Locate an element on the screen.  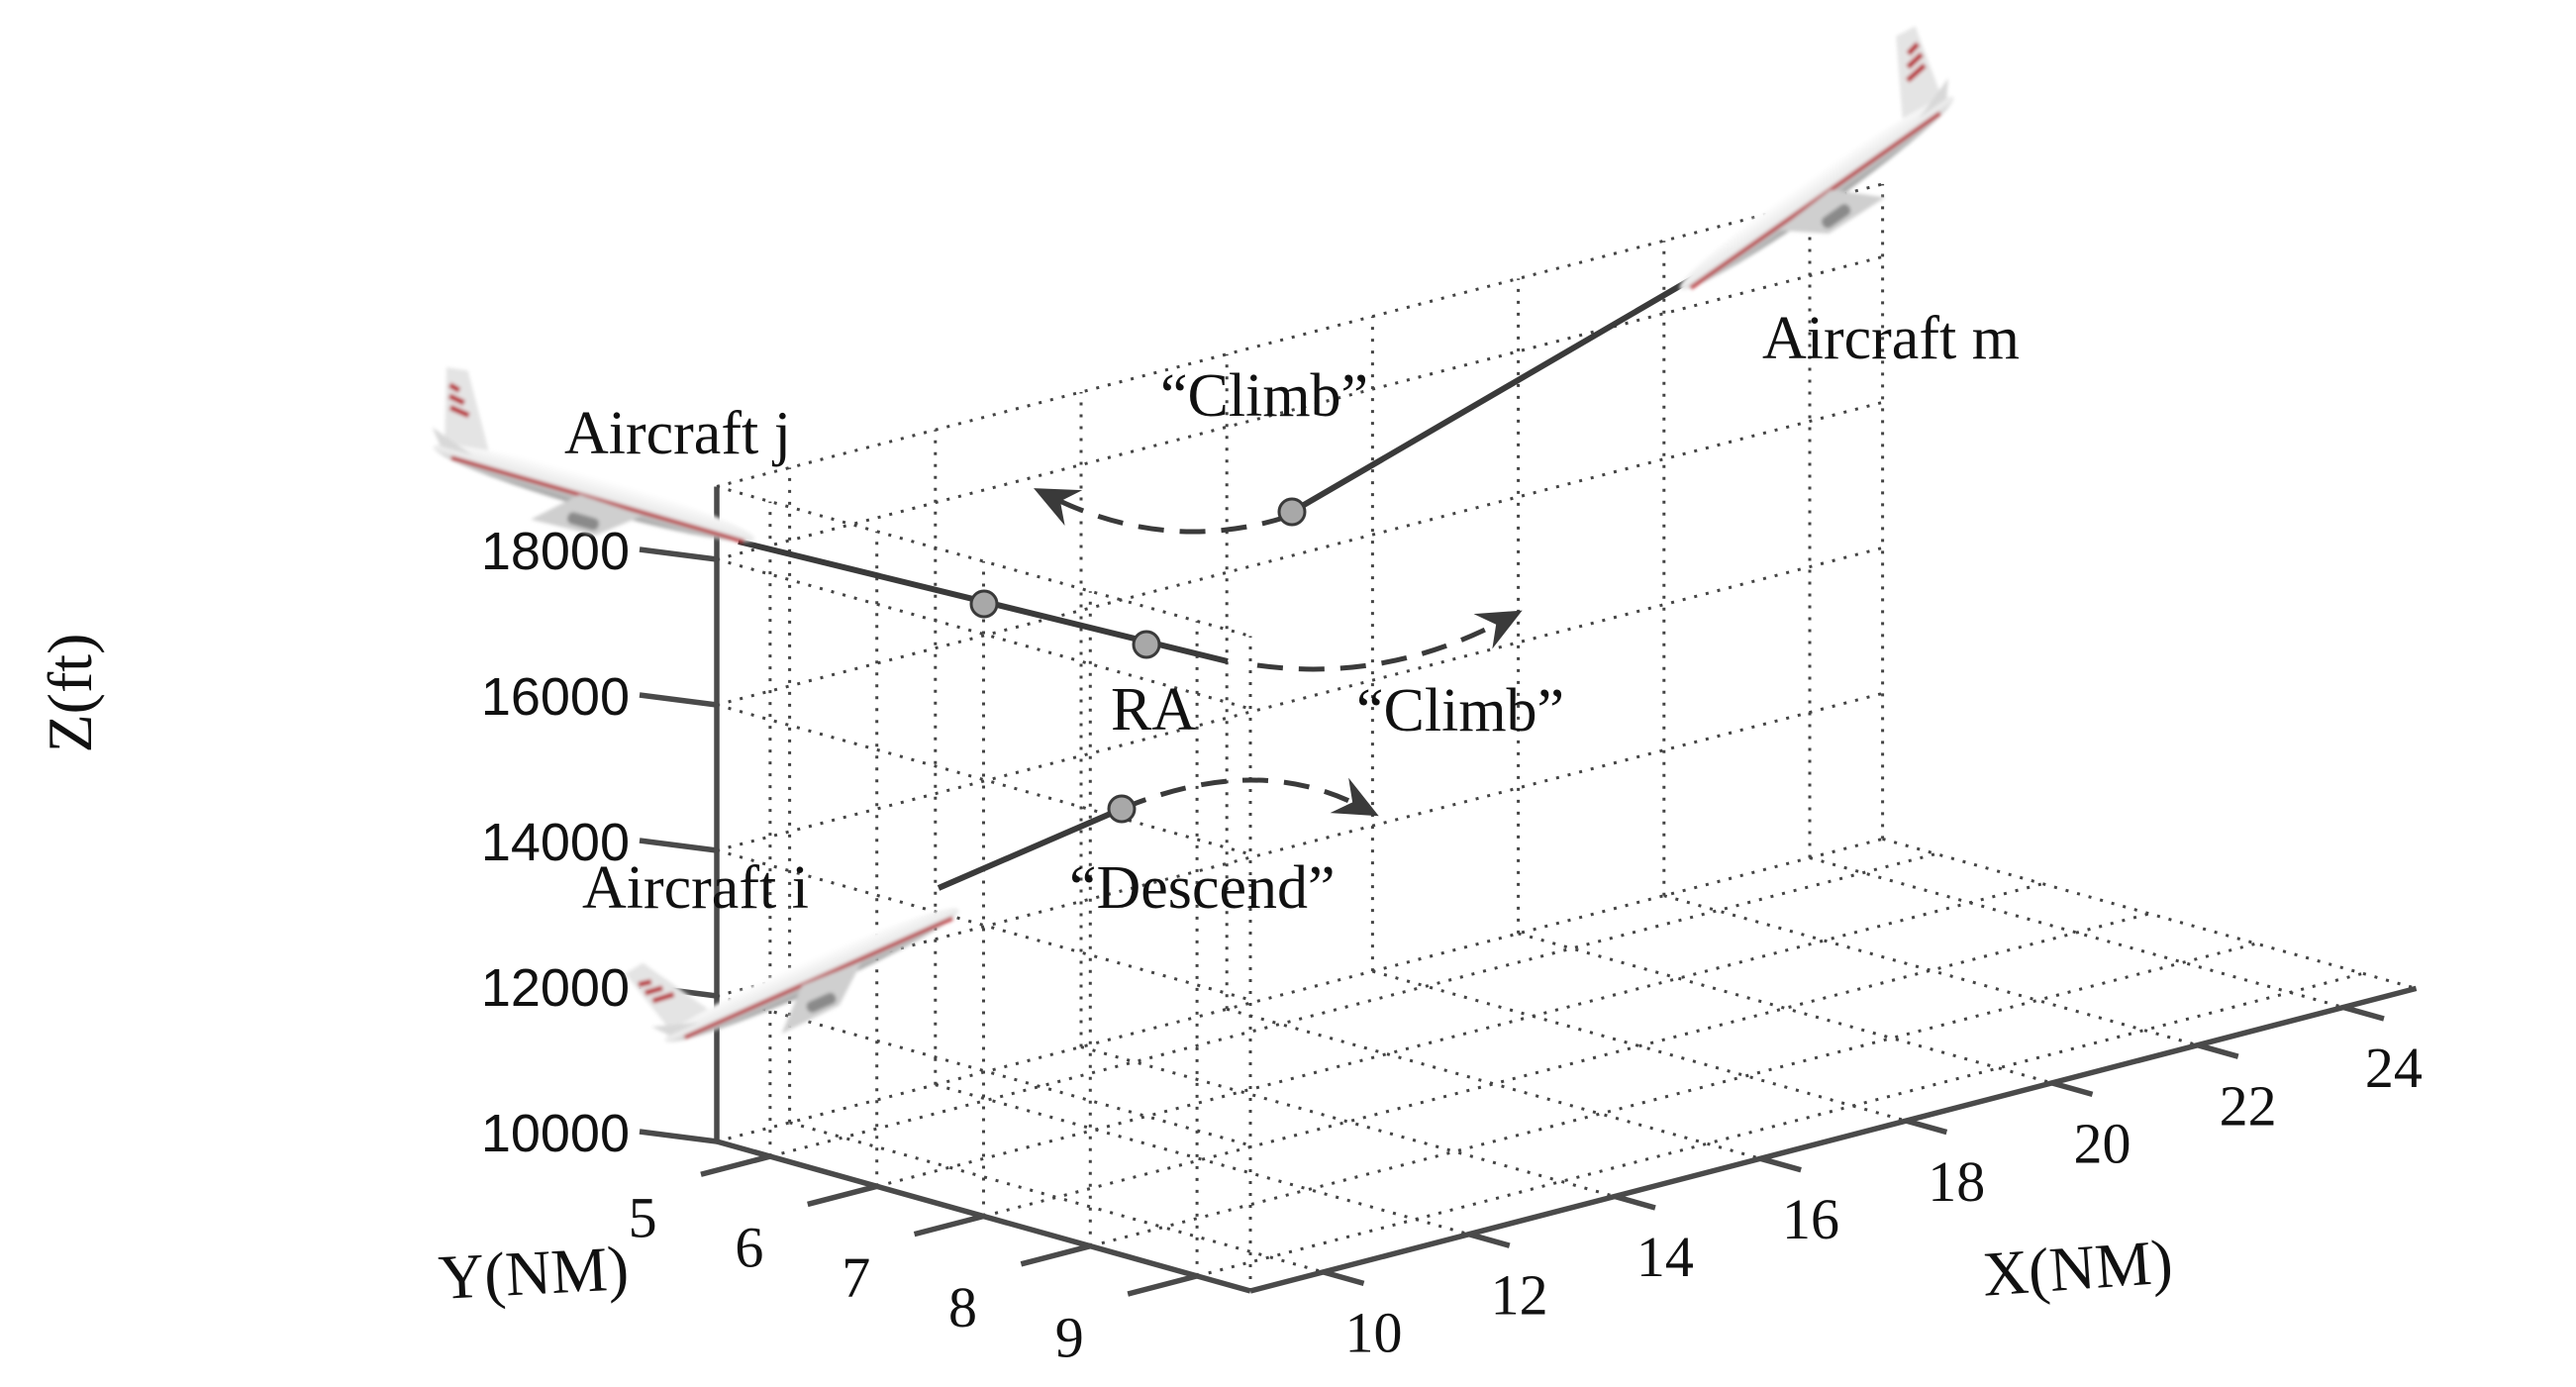
z-tick-label: 14000 is located at coordinates (556, 842).